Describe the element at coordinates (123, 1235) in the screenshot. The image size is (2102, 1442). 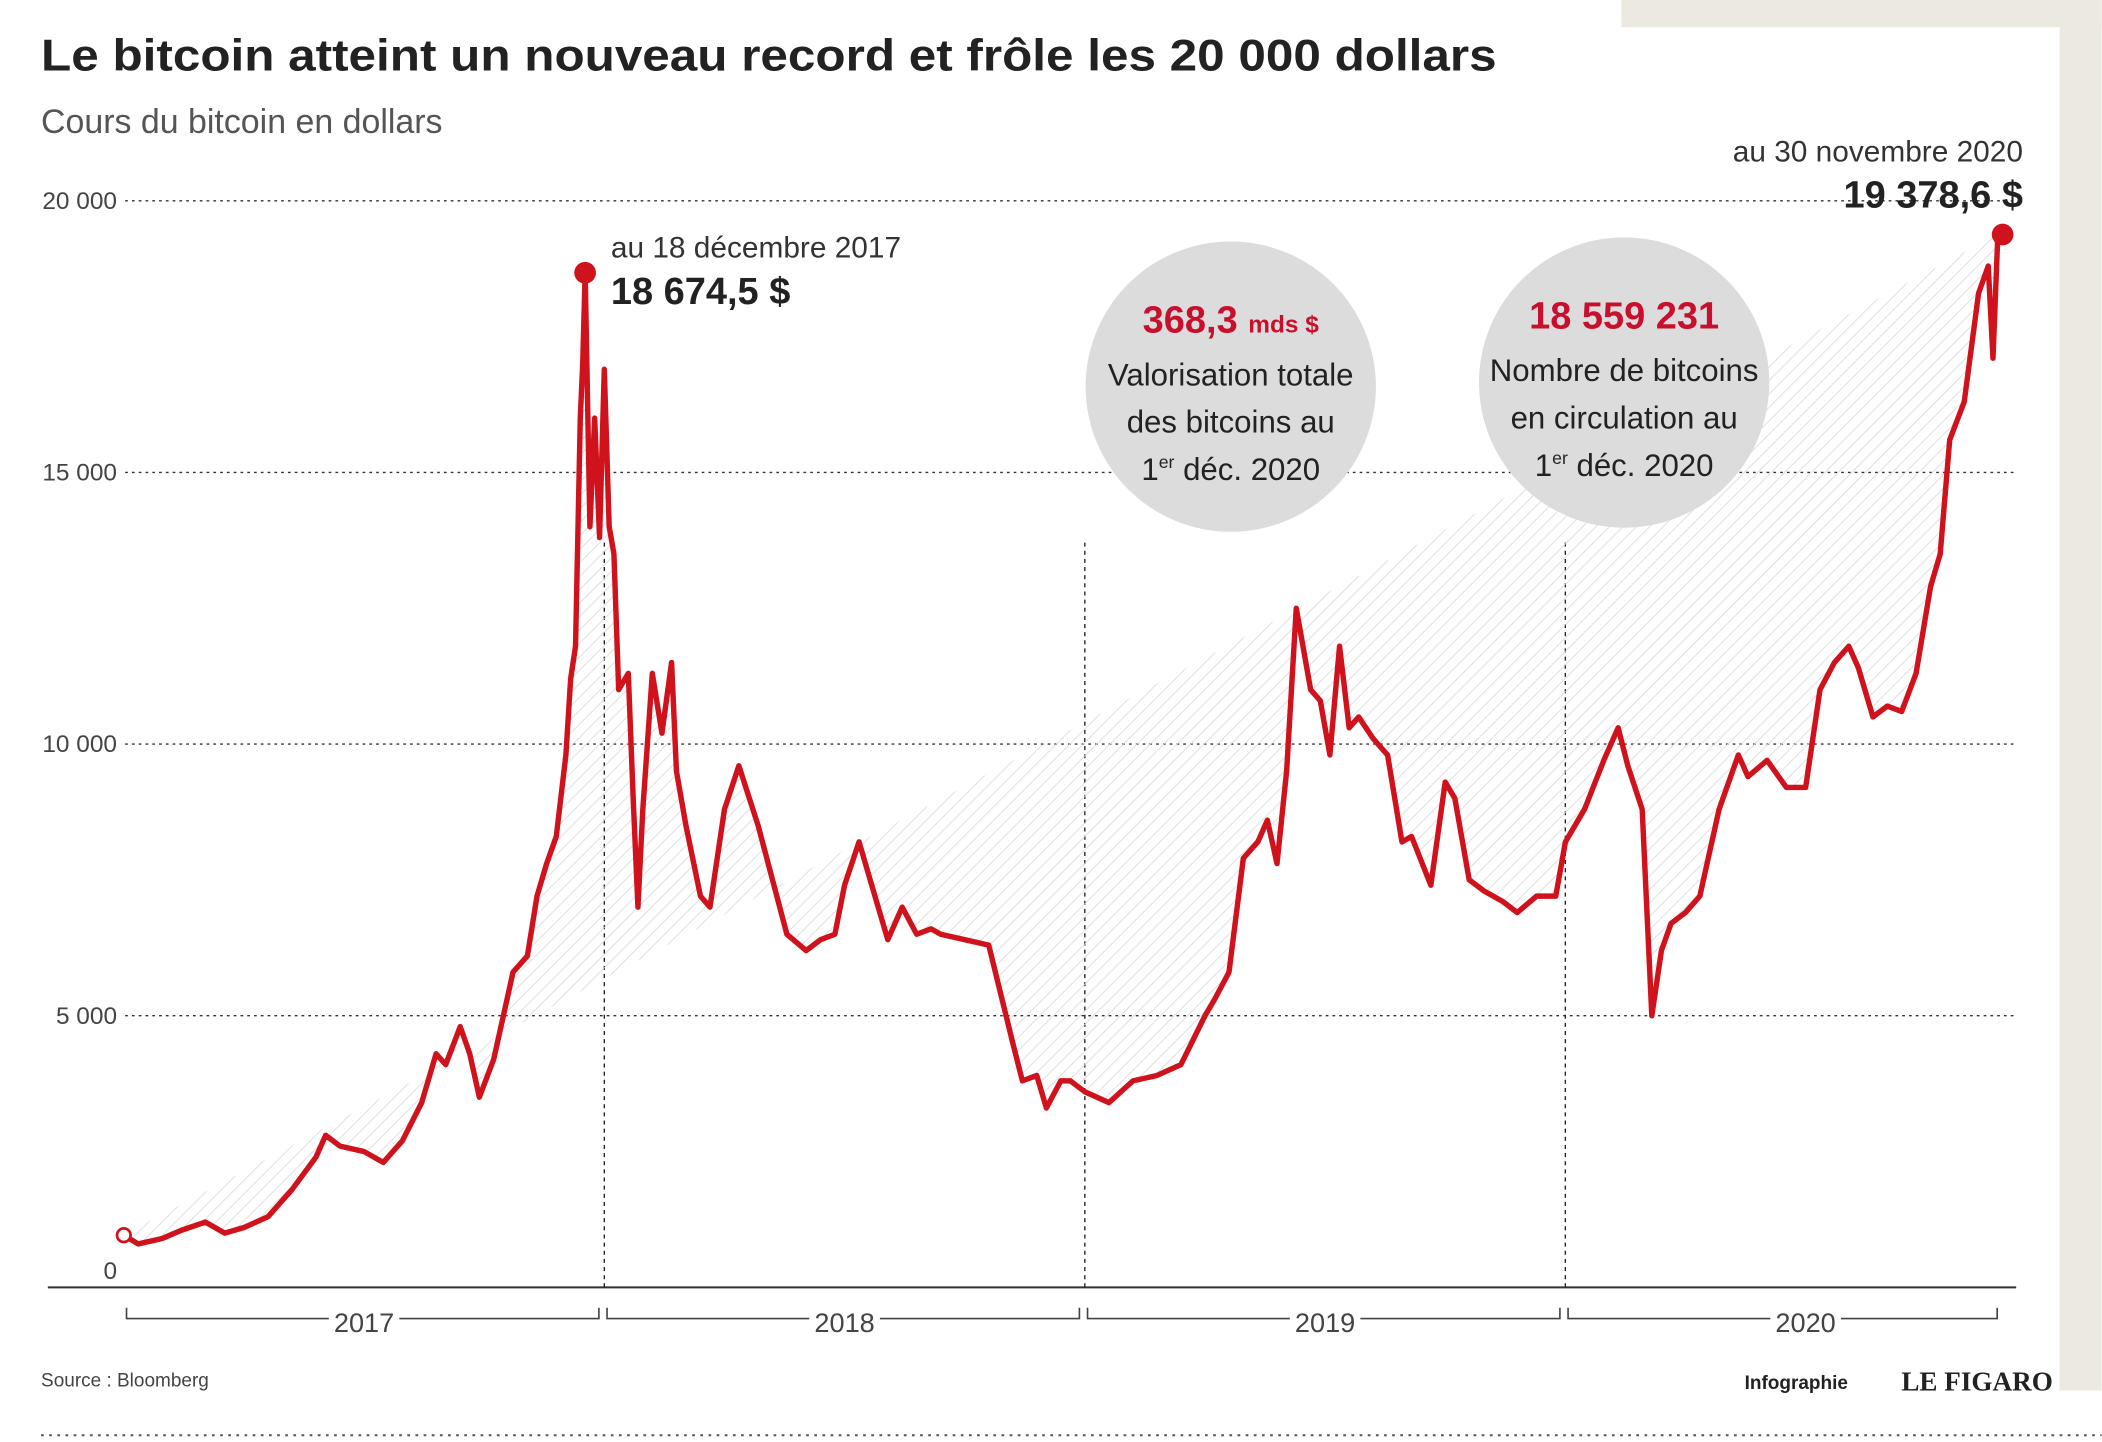
I see `start-point` at that location.